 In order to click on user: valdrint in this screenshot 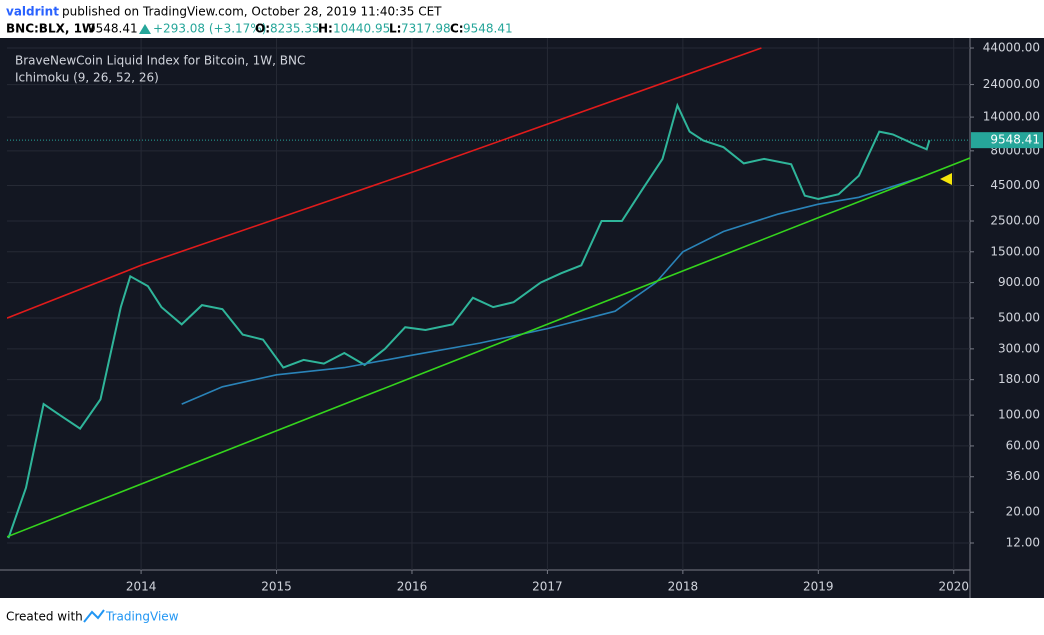, I will do `click(32, 12)`.